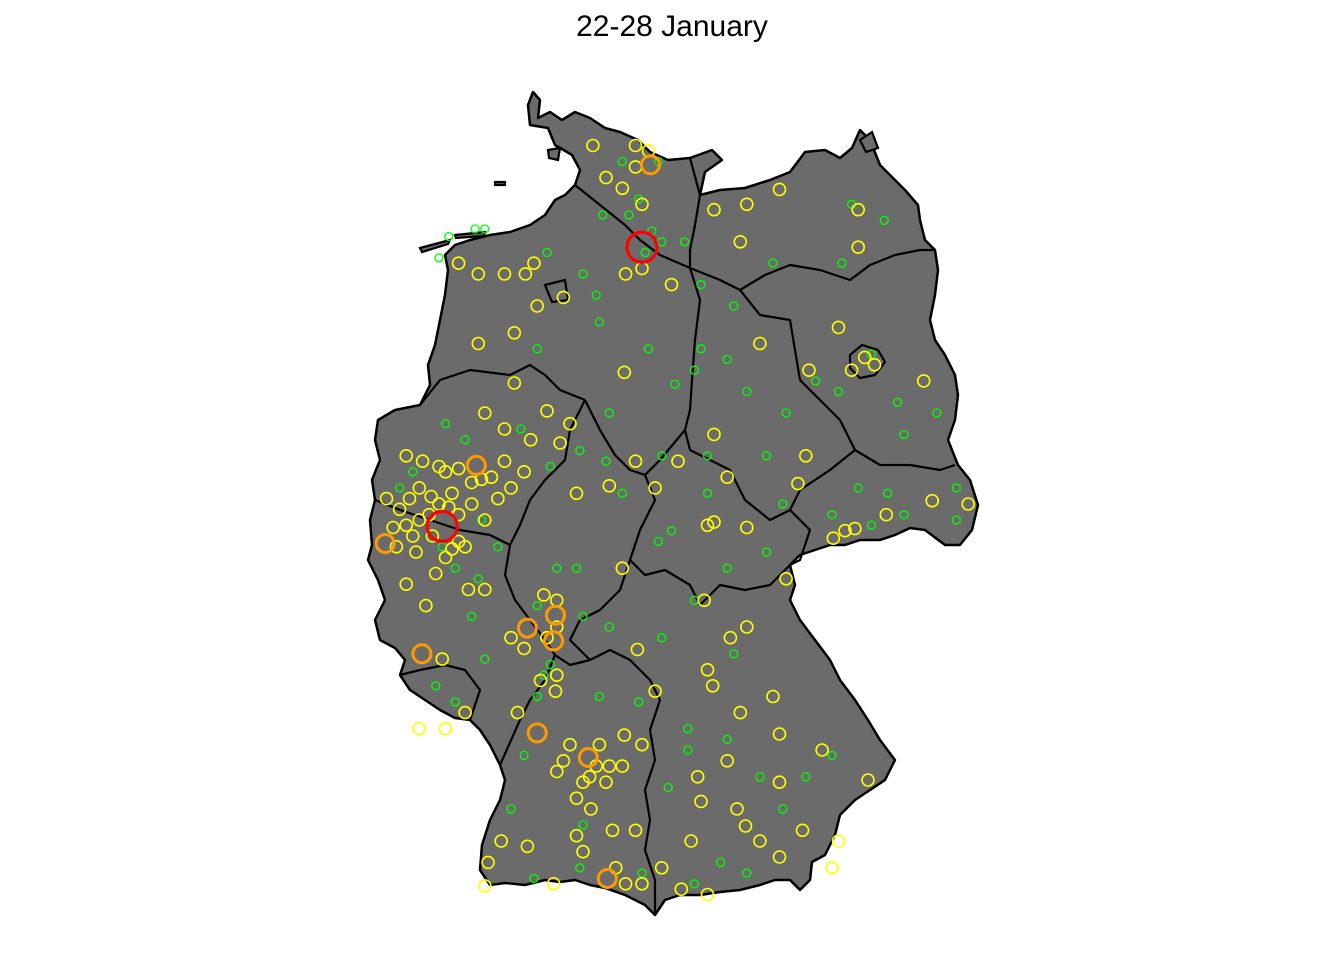 The height and width of the screenshot is (960, 1344). I want to click on border-sh-mv, so click(695, 212).